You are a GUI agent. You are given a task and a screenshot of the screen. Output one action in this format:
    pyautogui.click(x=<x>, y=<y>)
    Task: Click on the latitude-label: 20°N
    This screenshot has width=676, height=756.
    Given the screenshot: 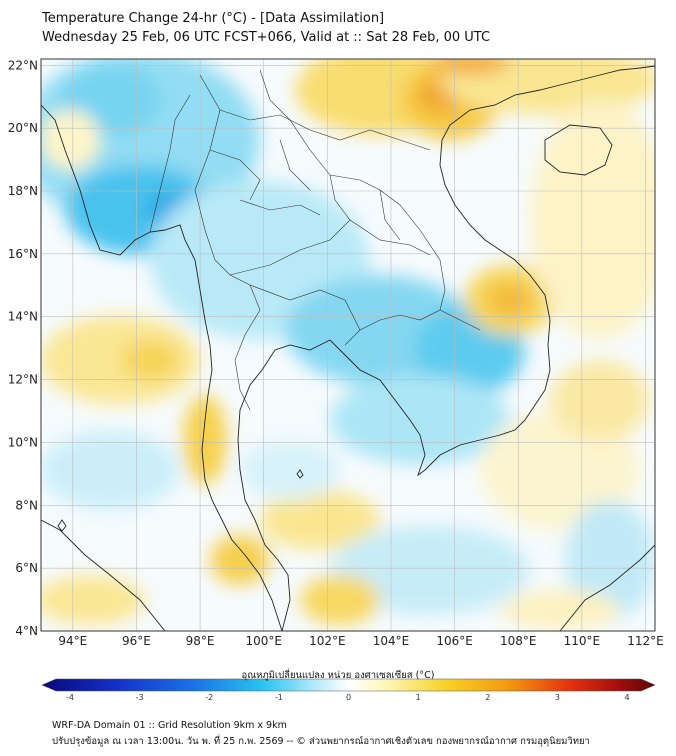 What is the action you would take?
    pyautogui.click(x=23, y=128)
    